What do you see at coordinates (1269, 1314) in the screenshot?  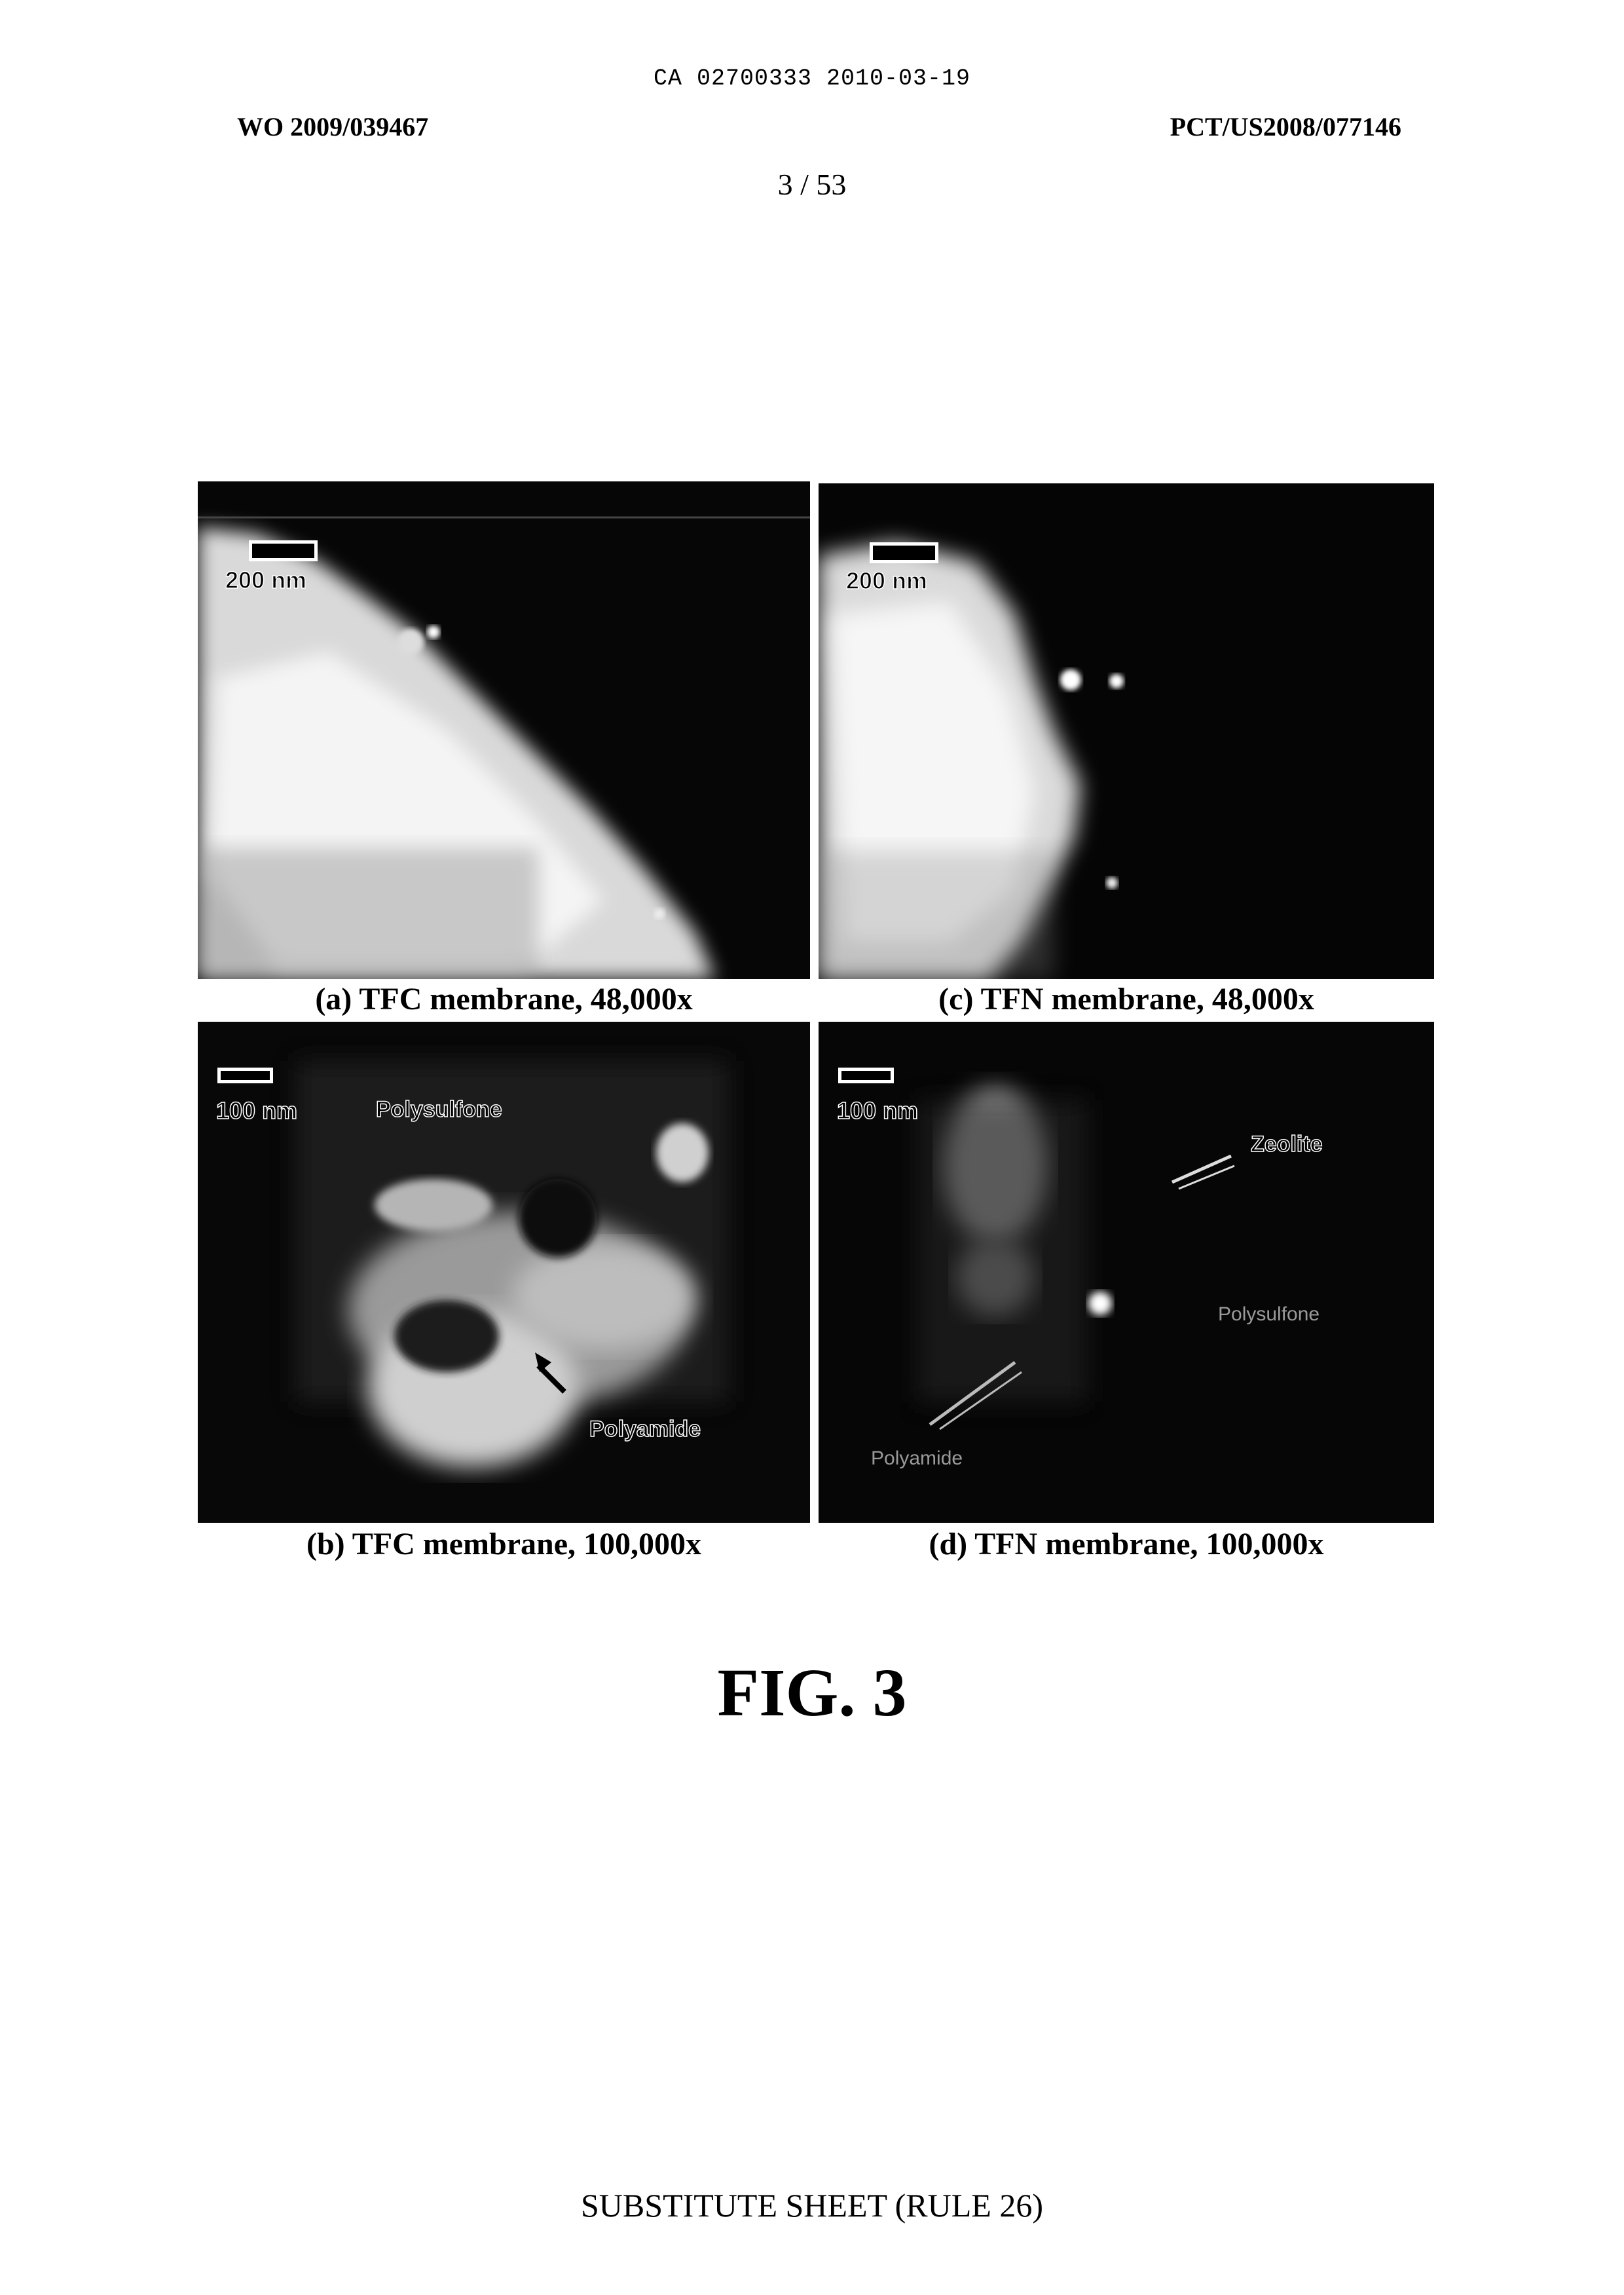 I see `polysulfone-label-d: Polysulfone` at bounding box center [1269, 1314].